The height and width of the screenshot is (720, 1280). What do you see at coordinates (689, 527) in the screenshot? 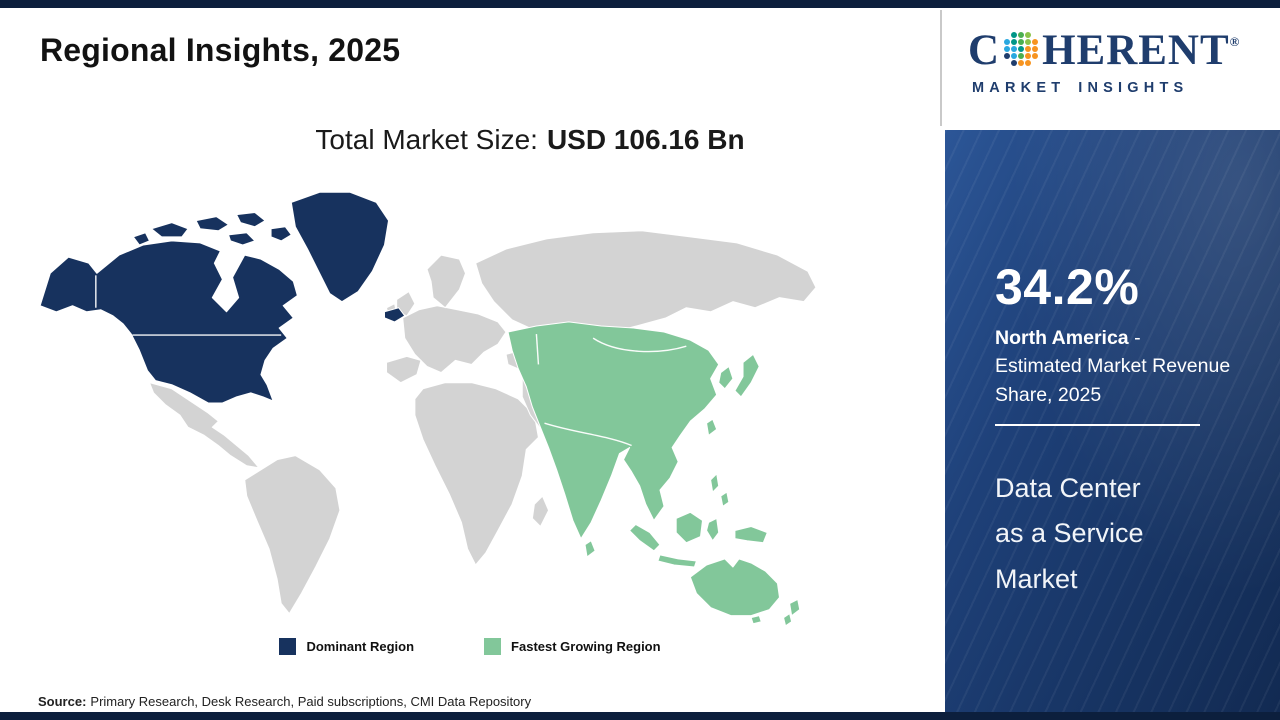
I see `region-borneo` at bounding box center [689, 527].